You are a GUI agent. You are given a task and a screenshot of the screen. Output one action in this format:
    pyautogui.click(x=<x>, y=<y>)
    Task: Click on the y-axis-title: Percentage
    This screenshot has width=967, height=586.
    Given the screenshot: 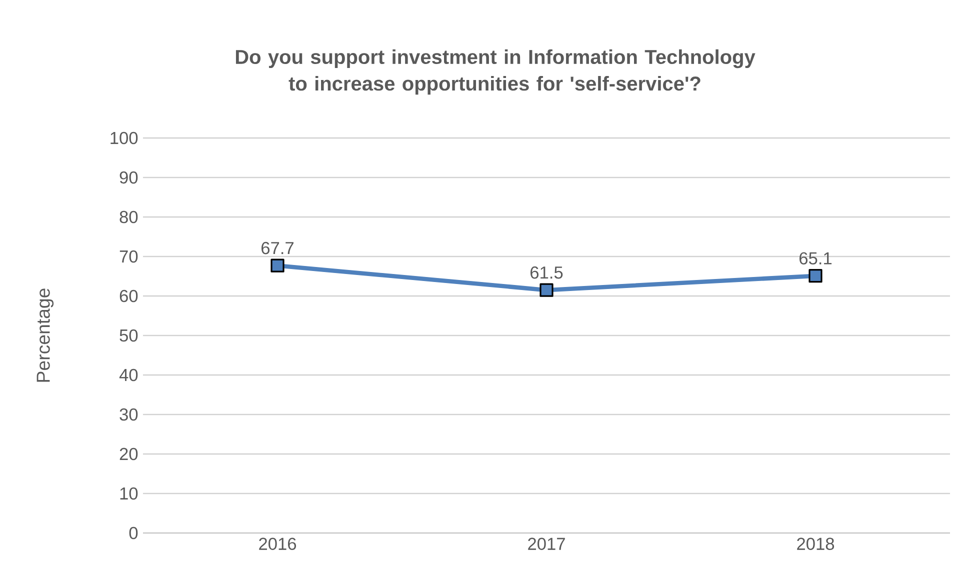 What is the action you would take?
    pyautogui.click(x=45, y=335)
    